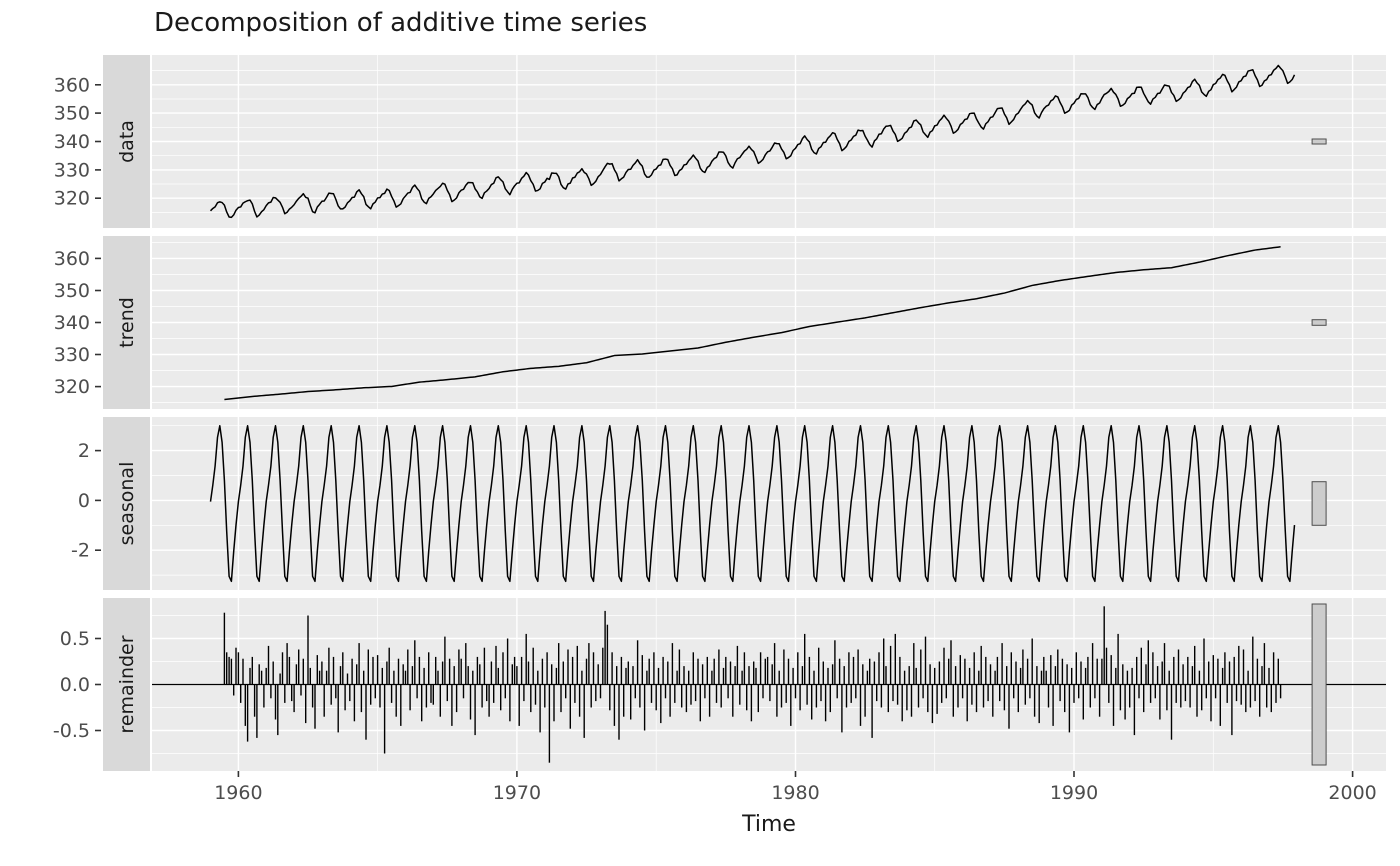  Describe the element at coordinates (84, 451) in the screenshot. I see `svg-text: 2` at that location.